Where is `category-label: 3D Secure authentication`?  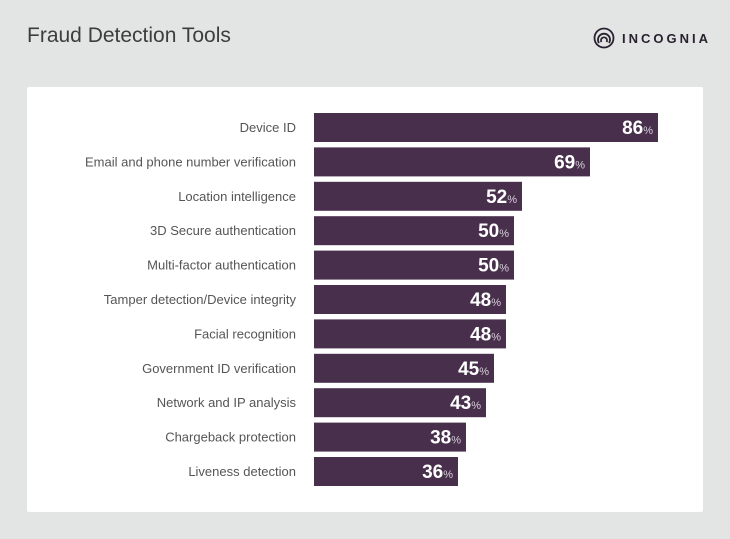 category-label: 3D Secure authentication is located at coordinates (223, 230).